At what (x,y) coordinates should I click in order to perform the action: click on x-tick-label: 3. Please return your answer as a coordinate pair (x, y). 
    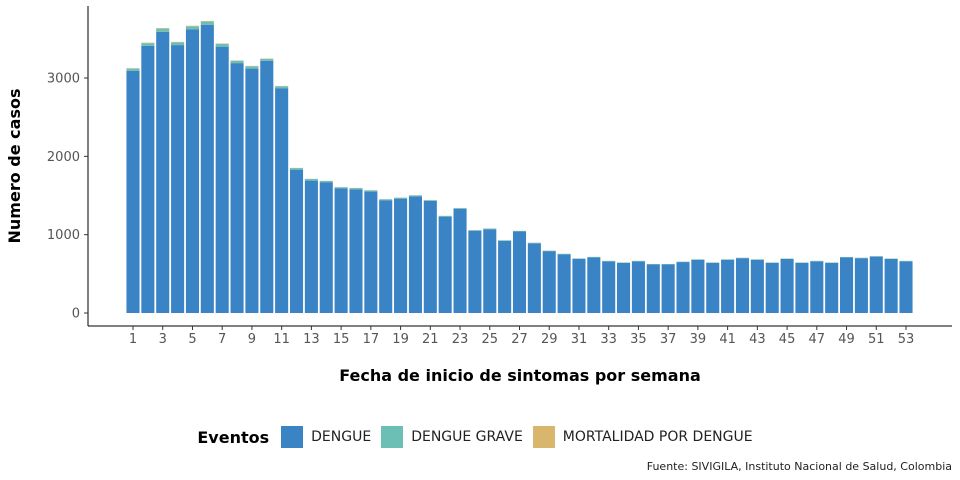
    Looking at the image, I should click on (163, 339).